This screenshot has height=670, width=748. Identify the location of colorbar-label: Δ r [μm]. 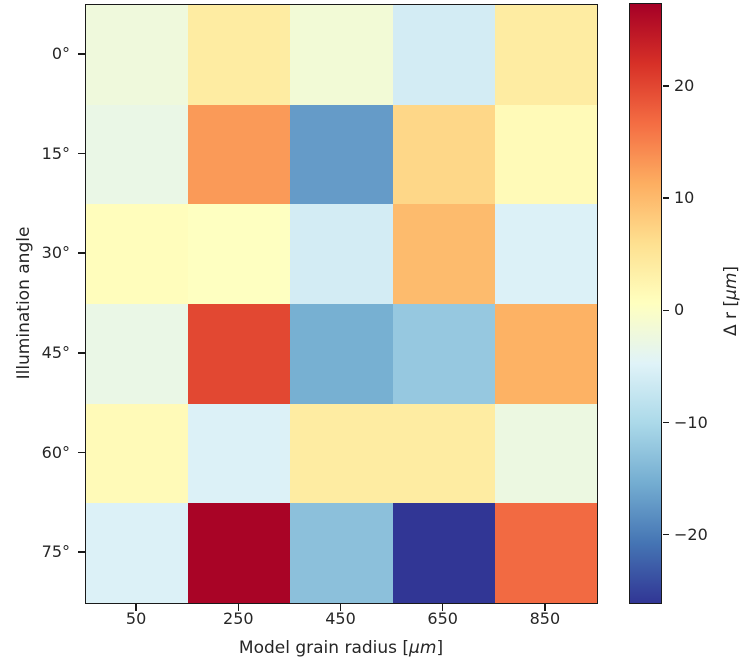
(731, 301).